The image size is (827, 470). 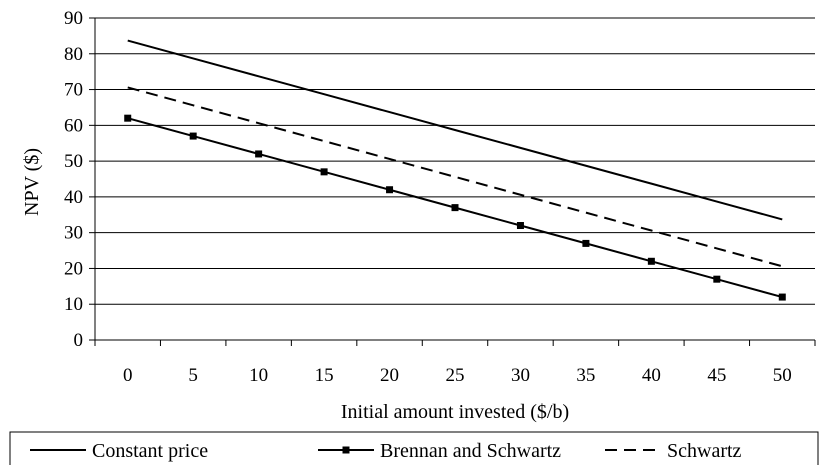 I want to click on x-tick-label: 15, so click(x=324, y=375).